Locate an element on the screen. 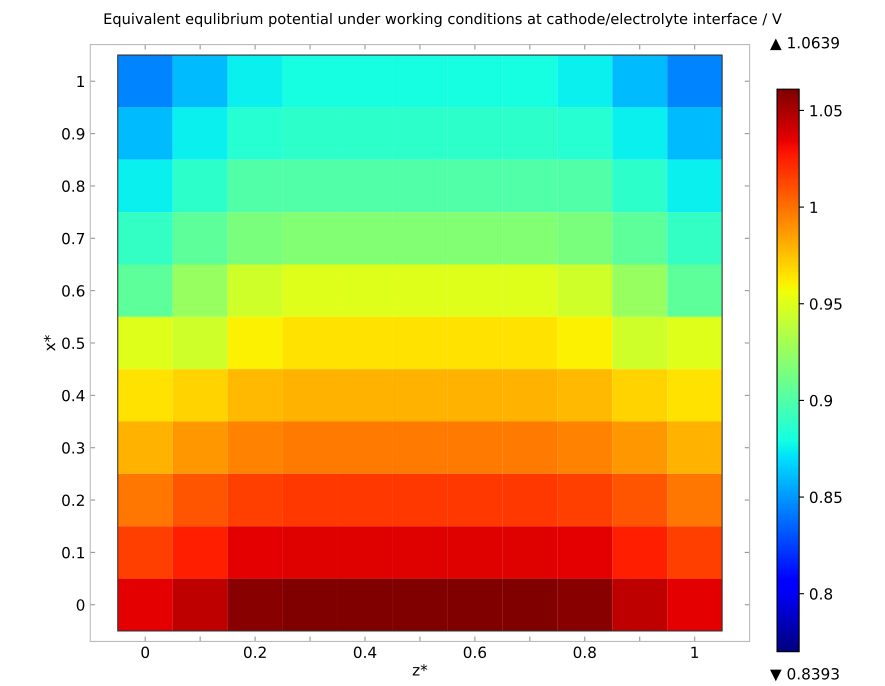  x-tick-label: 1 is located at coordinates (694, 652).